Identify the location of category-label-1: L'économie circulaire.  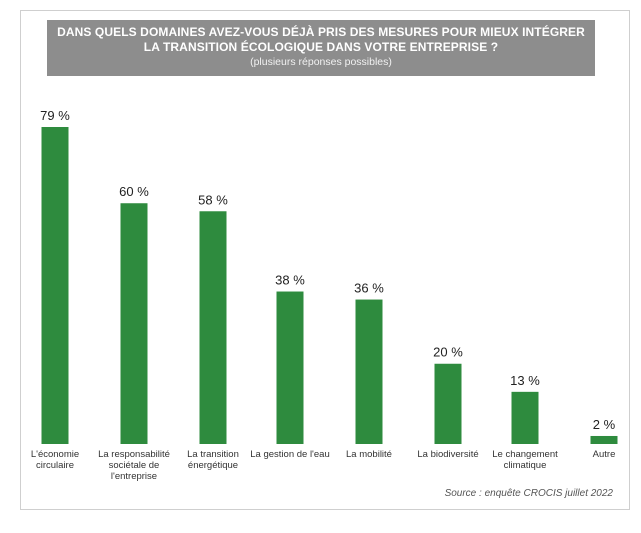
(55, 460).